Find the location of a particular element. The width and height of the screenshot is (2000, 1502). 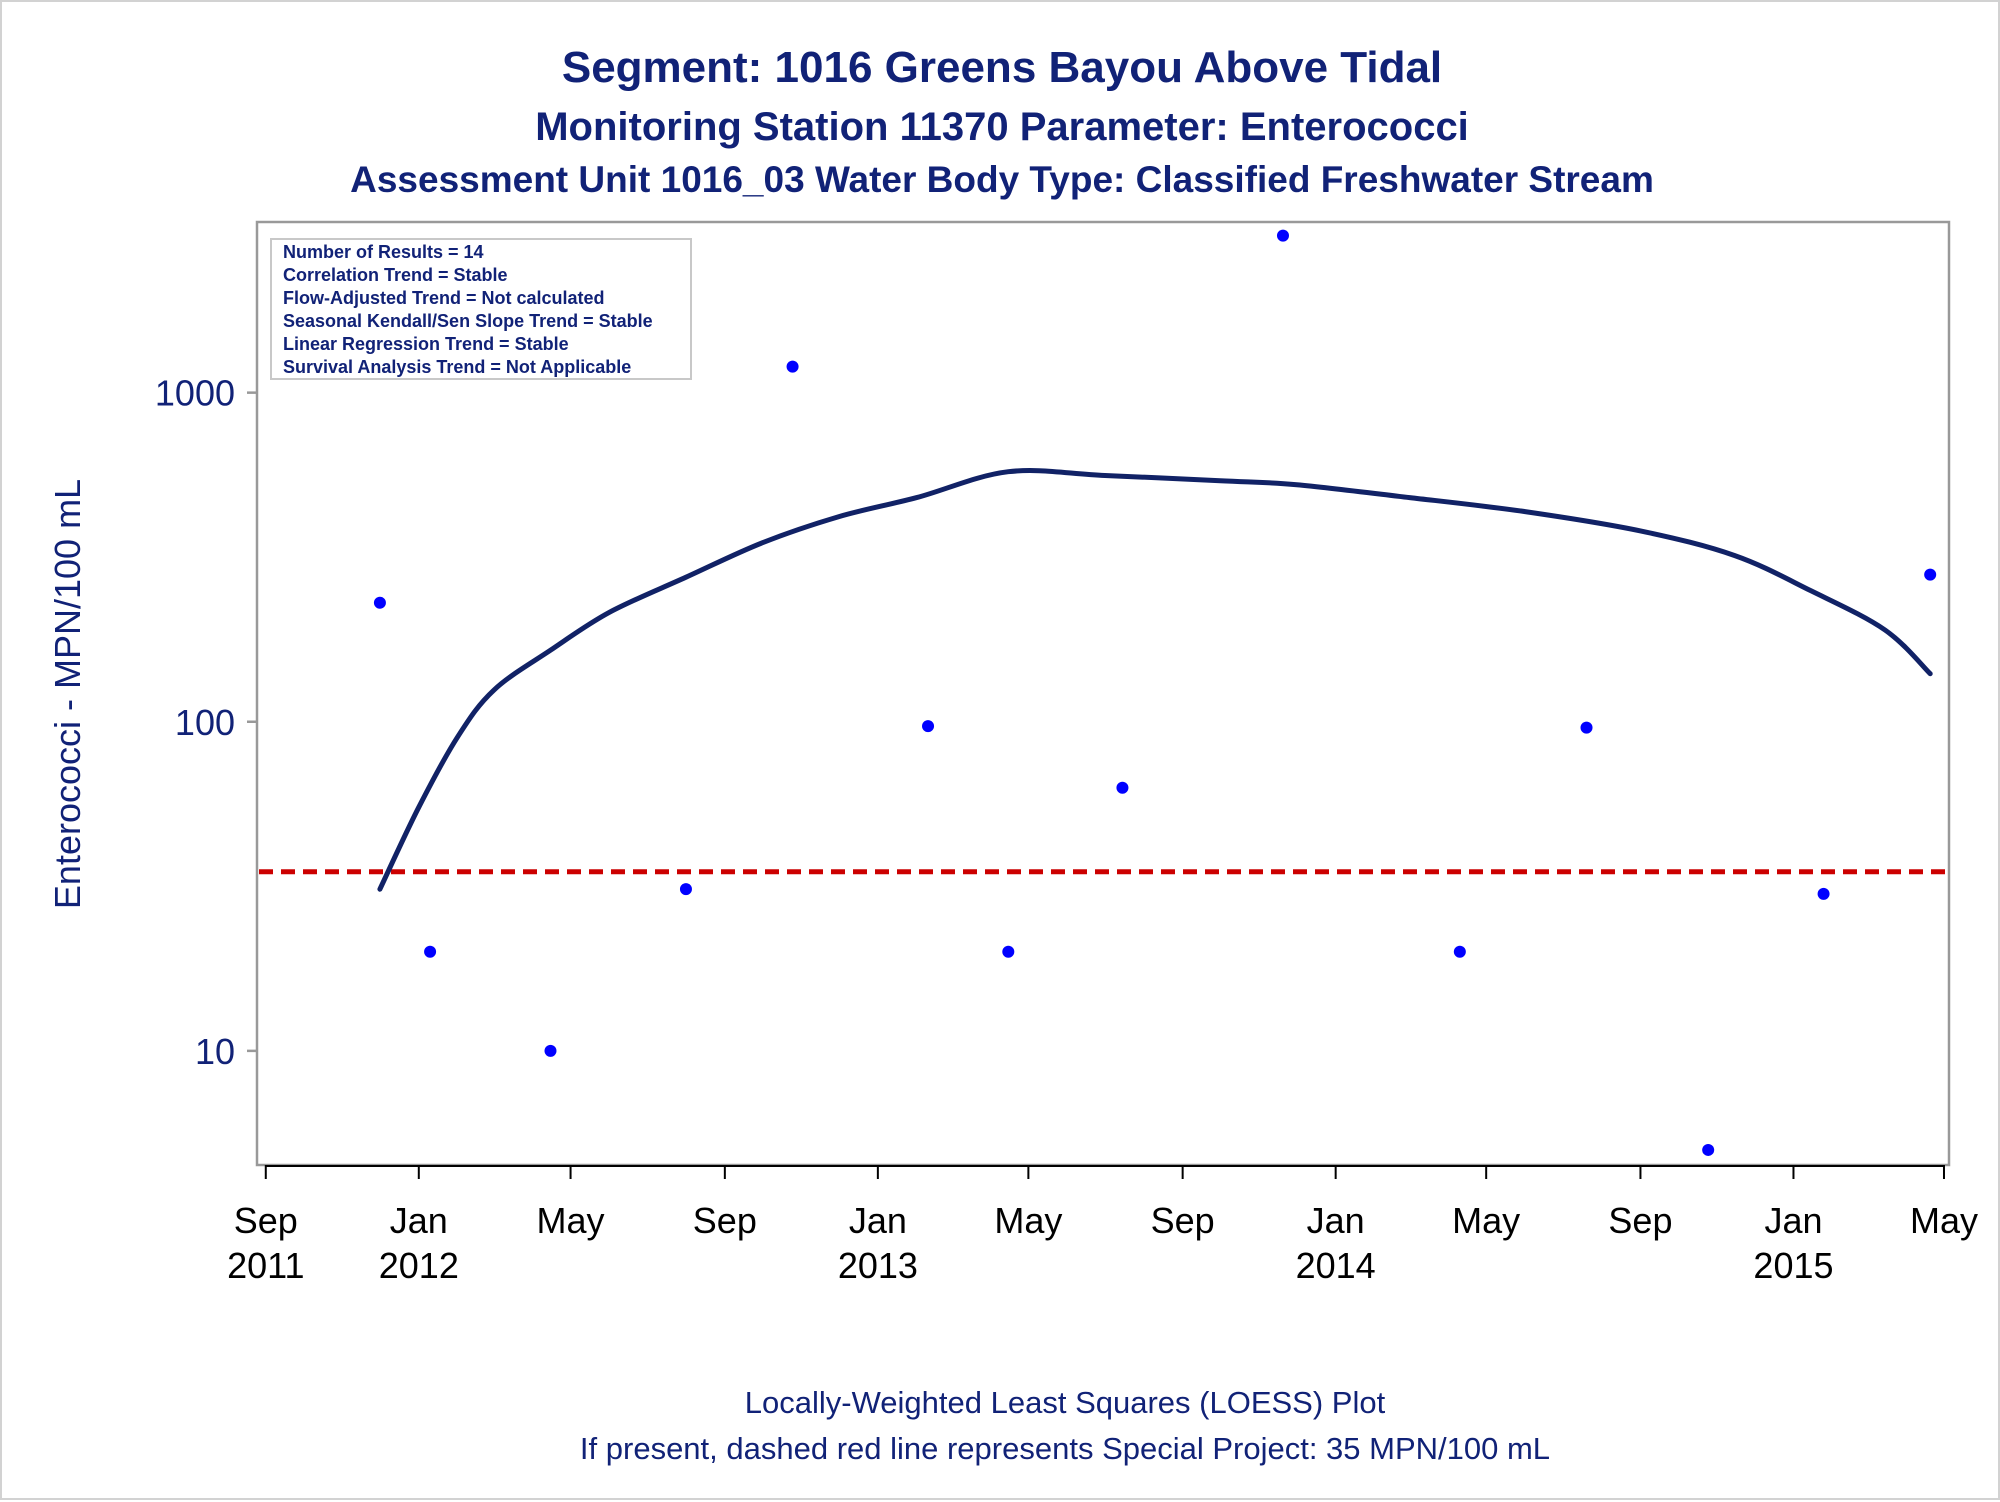

chart-title: Segment: 1016 Greens Bayou Above Tidal is located at coordinates (1002, 67).